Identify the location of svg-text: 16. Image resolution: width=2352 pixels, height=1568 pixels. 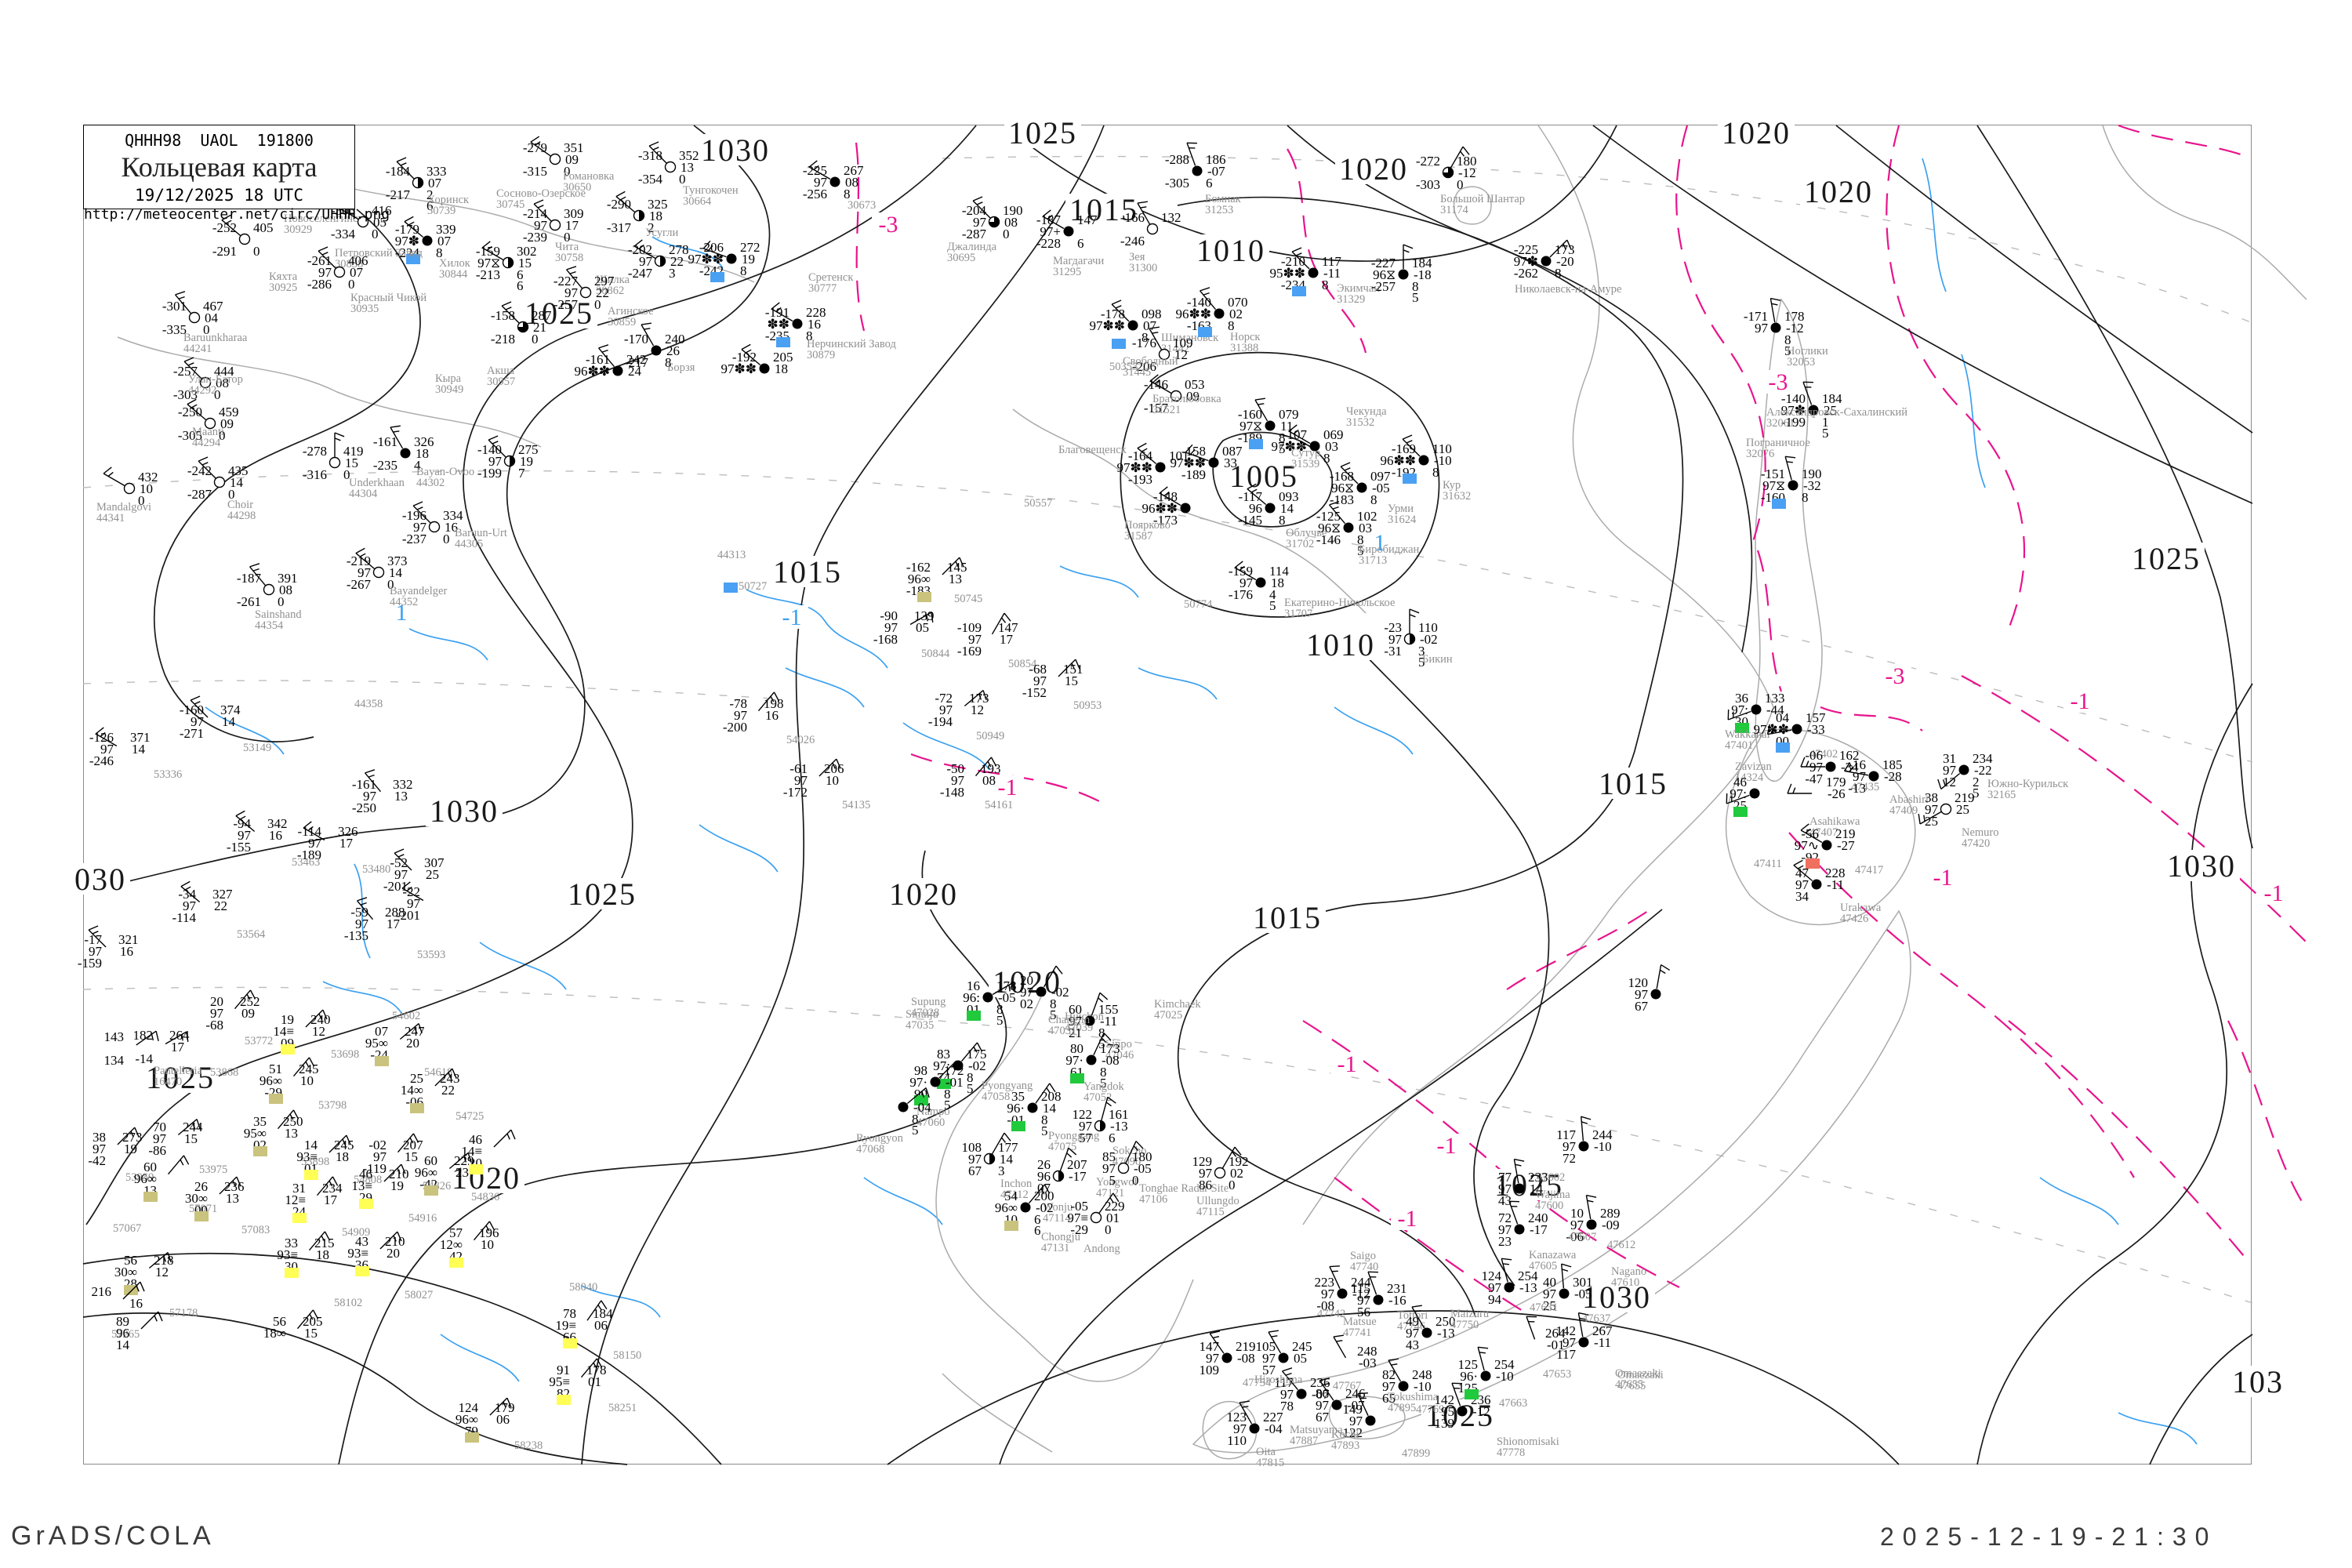
(815, 324).